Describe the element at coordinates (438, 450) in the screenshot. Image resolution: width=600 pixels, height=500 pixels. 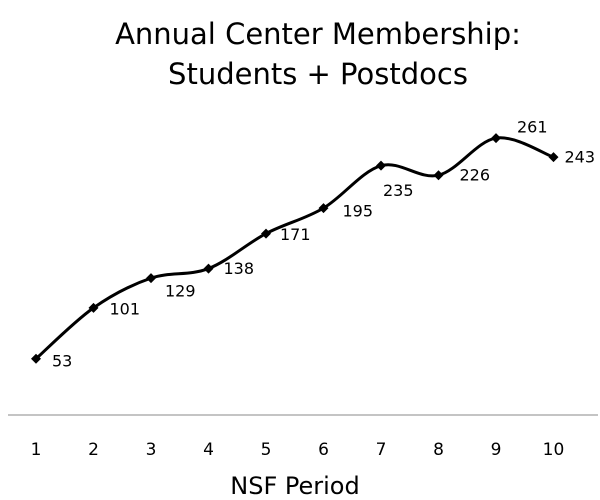
I see `x-tick-label: 8` at that location.